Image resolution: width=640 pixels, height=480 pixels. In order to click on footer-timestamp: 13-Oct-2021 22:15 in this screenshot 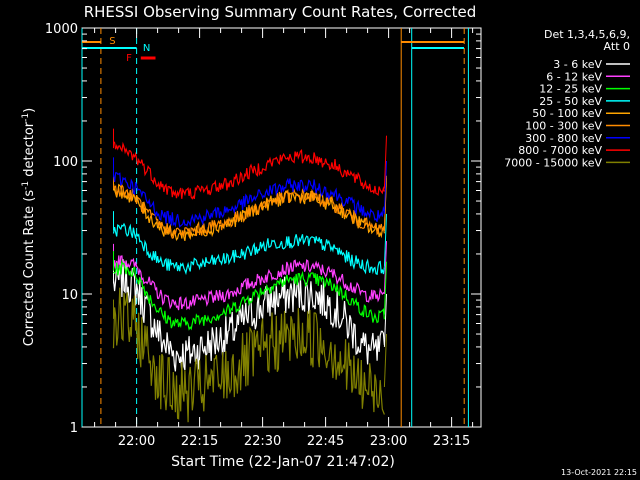, I will do `click(599, 472)`.